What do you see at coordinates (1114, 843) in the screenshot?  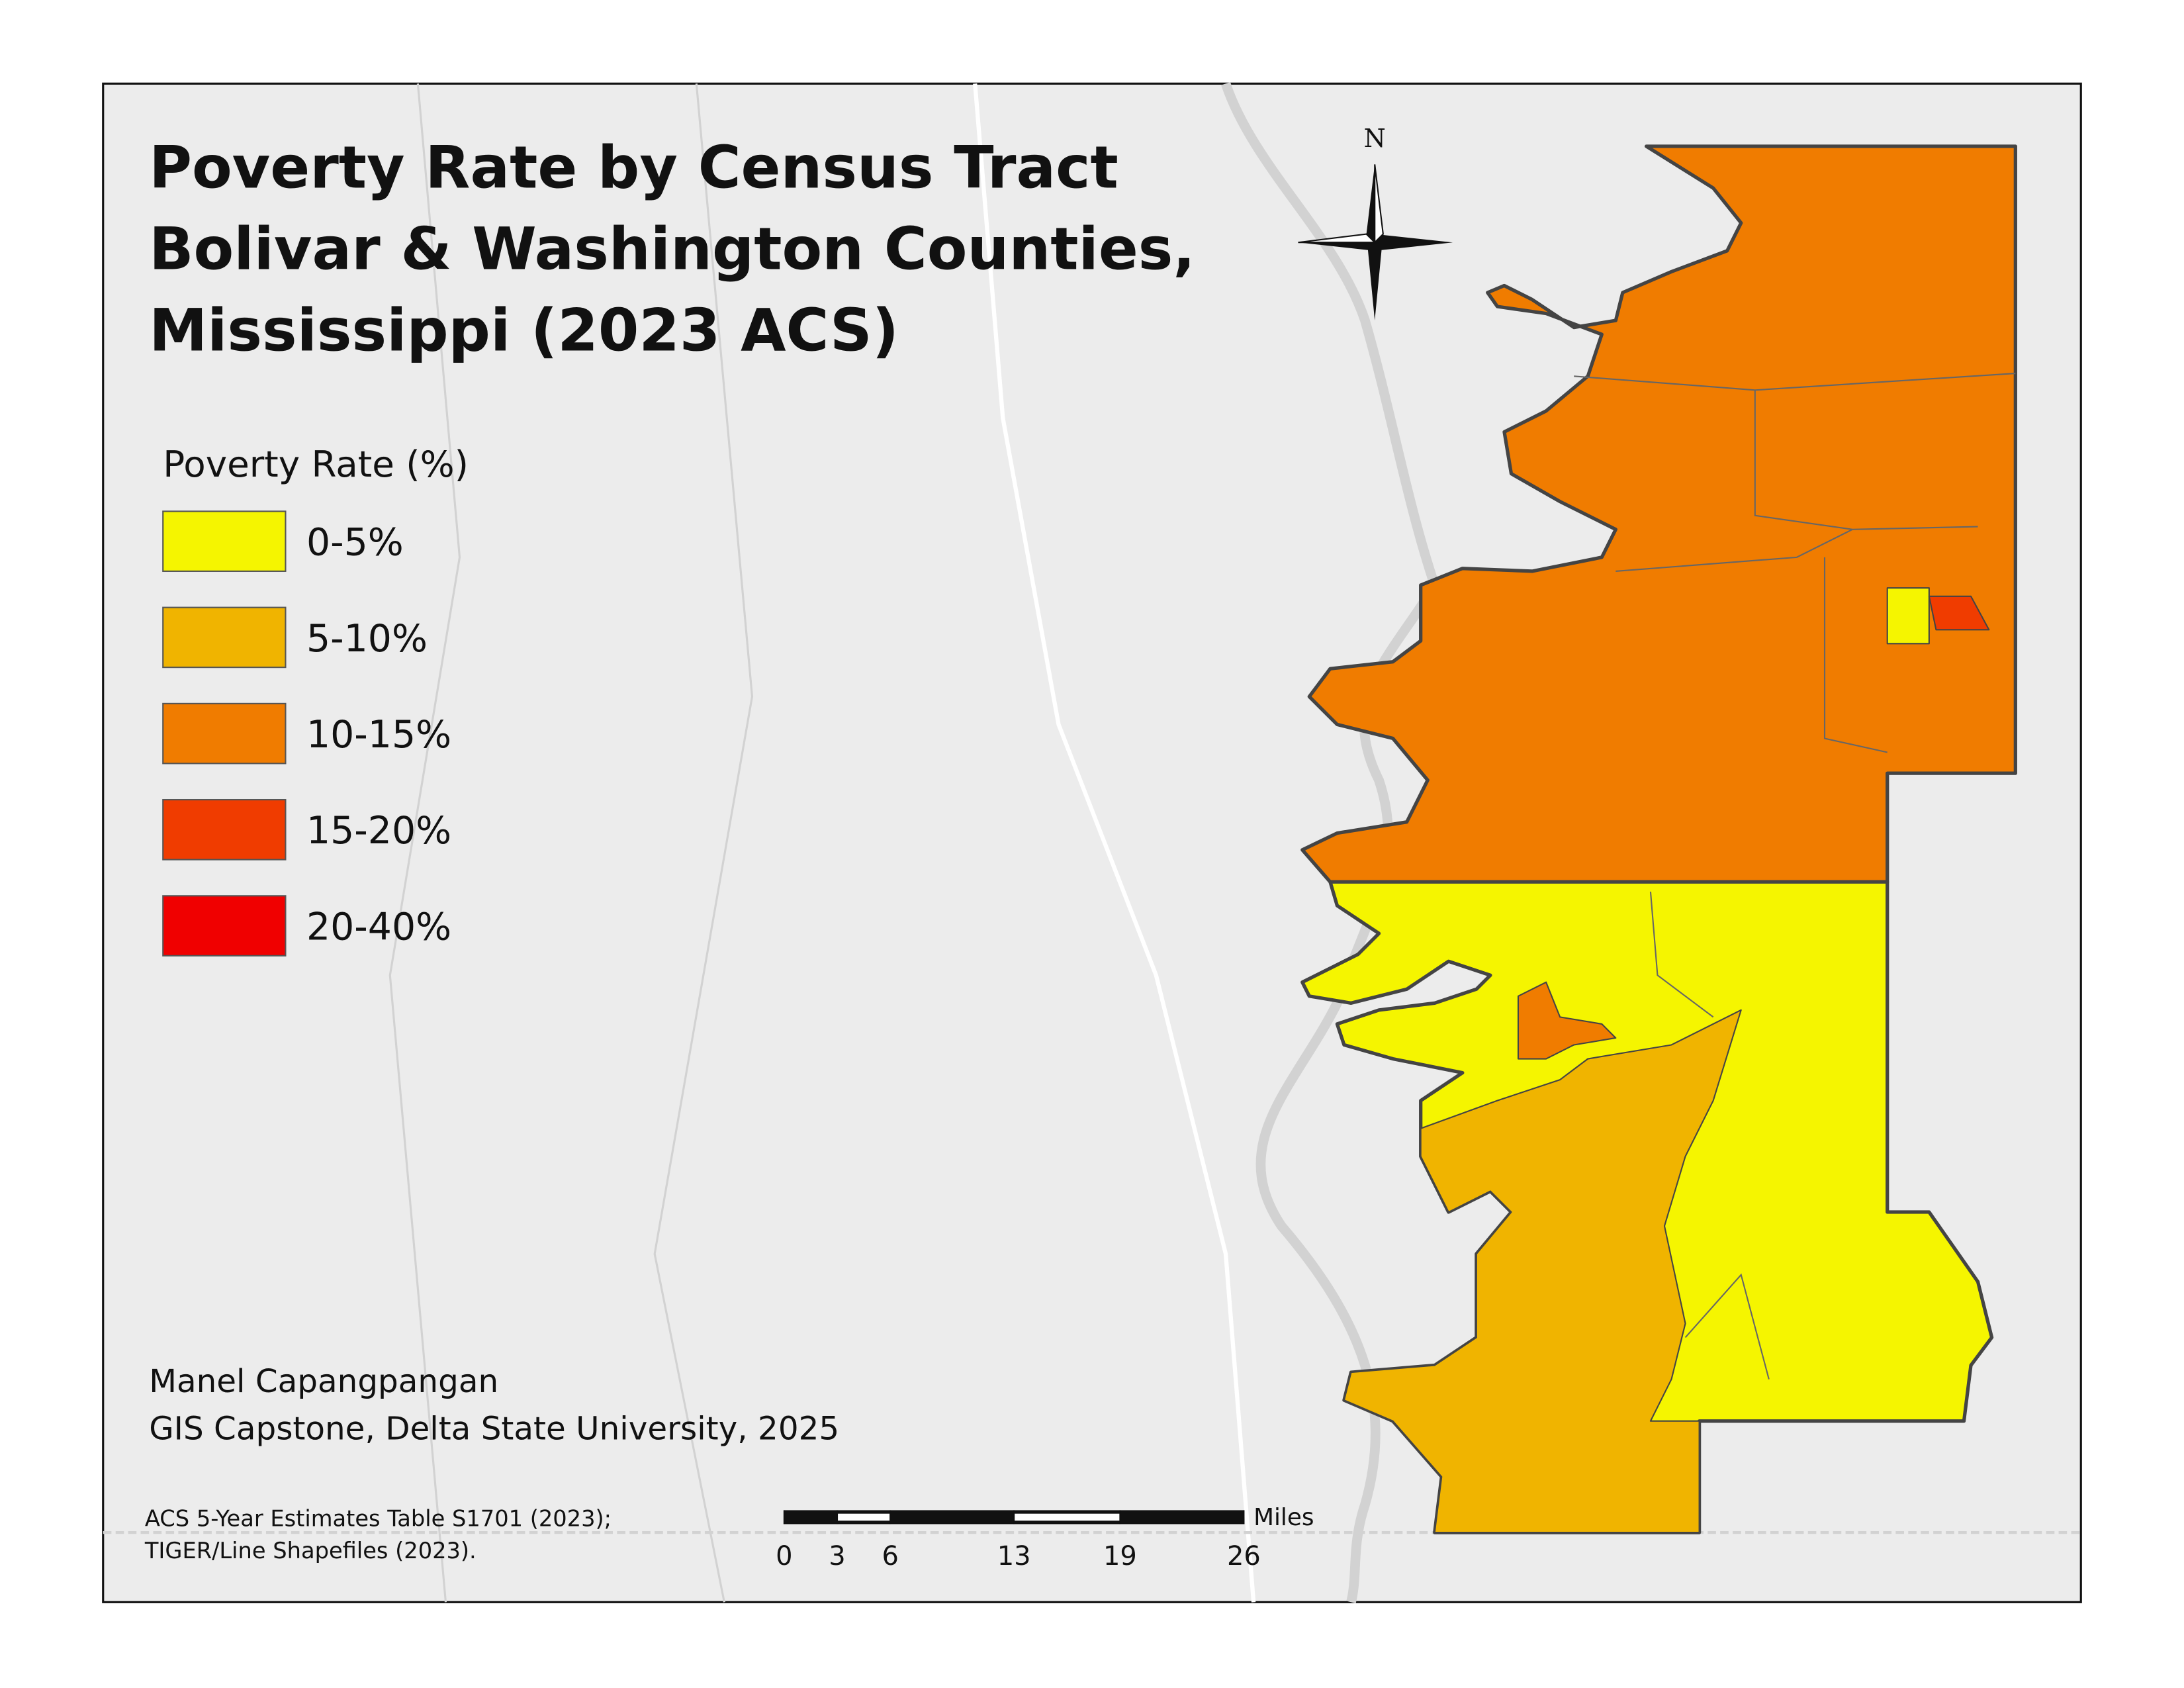 I see `road` at bounding box center [1114, 843].